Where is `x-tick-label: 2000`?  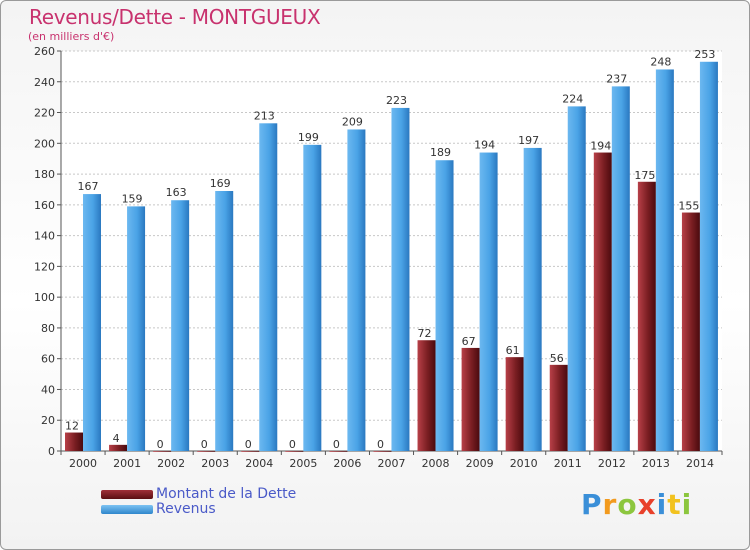
x-tick-label: 2000 is located at coordinates (83, 463).